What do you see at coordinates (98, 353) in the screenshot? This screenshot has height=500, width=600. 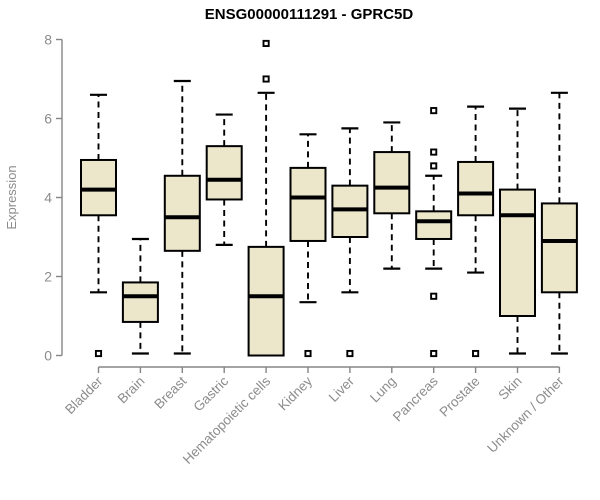 I see `outlier-point-bladder` at bounding box center [98, 353].